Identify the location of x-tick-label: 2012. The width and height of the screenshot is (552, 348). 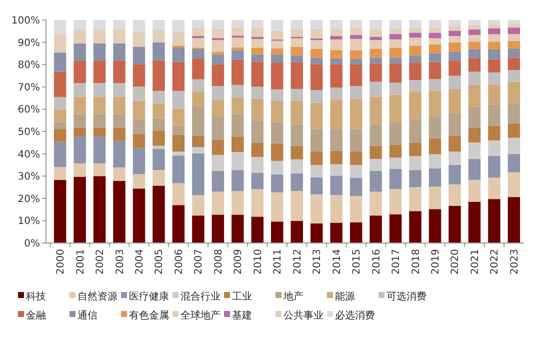
(298, 261).